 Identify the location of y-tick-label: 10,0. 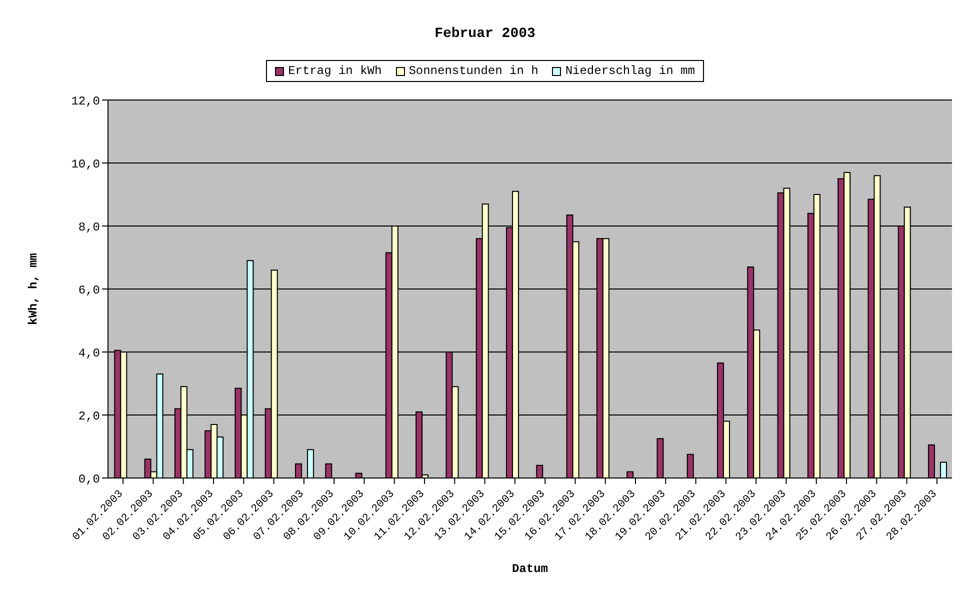
(85, 164).